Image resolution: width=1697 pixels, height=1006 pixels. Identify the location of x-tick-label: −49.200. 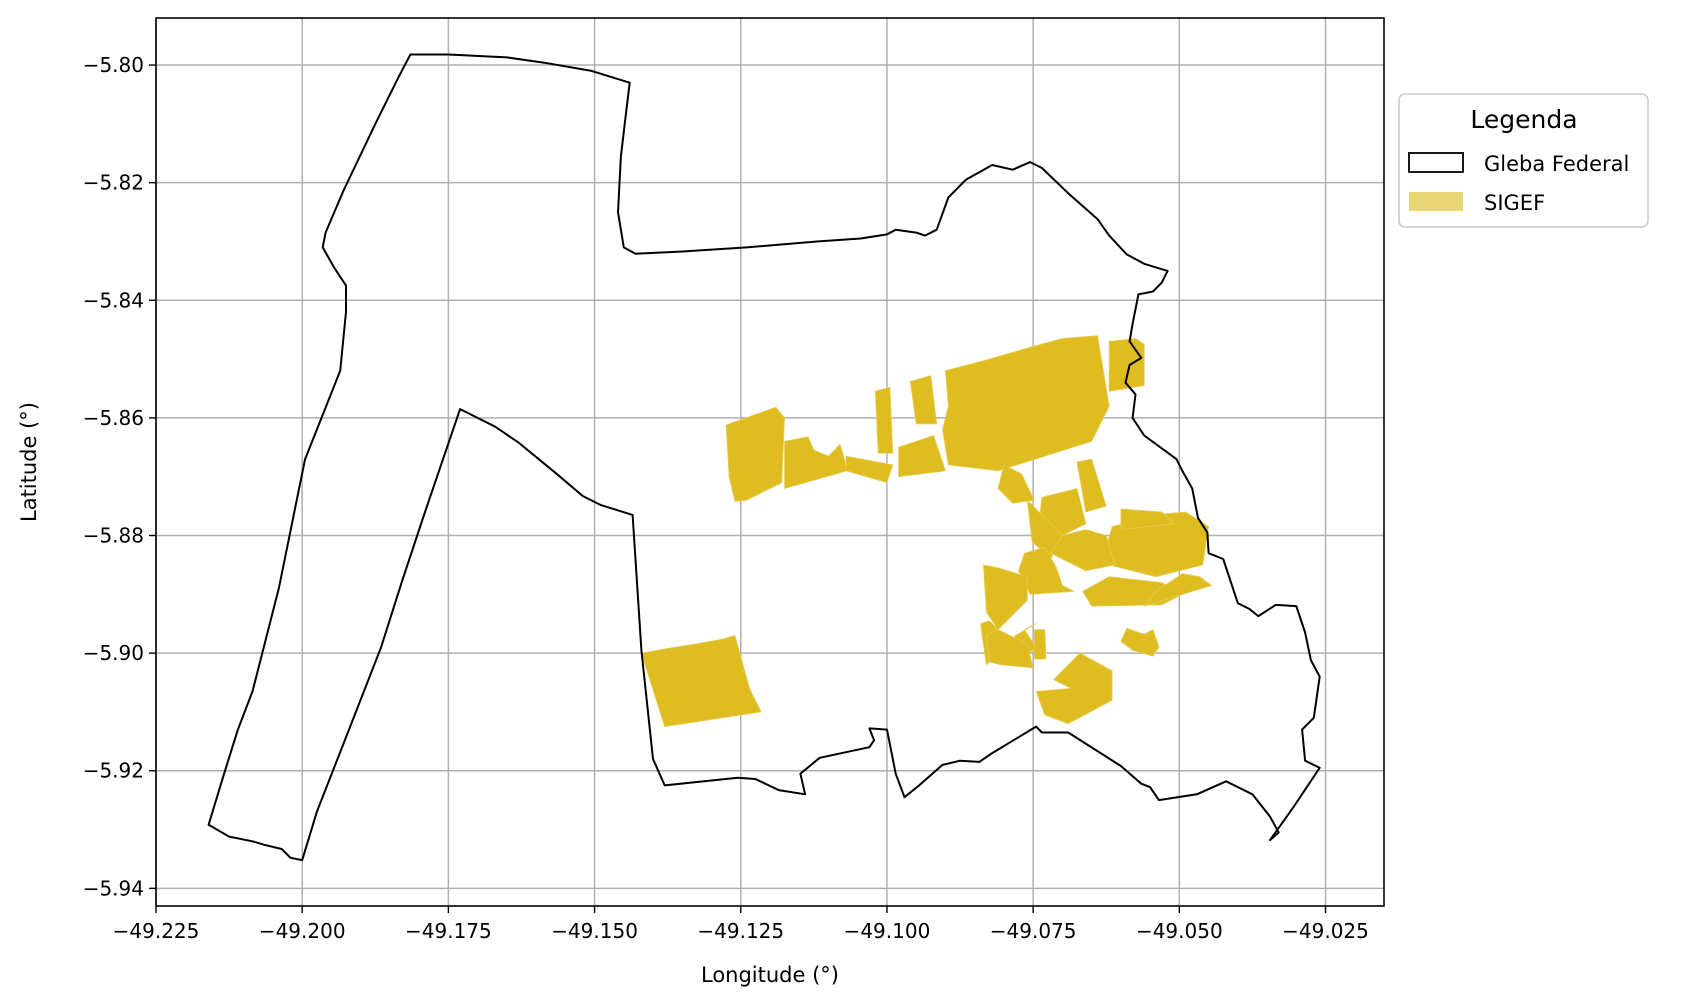
(302, 931).